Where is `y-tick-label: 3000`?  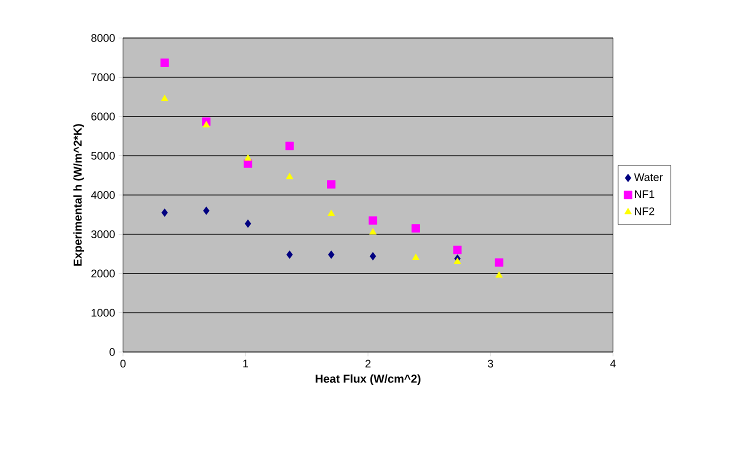 y-tick-label: 3000 is located at coordinates (103, 234).